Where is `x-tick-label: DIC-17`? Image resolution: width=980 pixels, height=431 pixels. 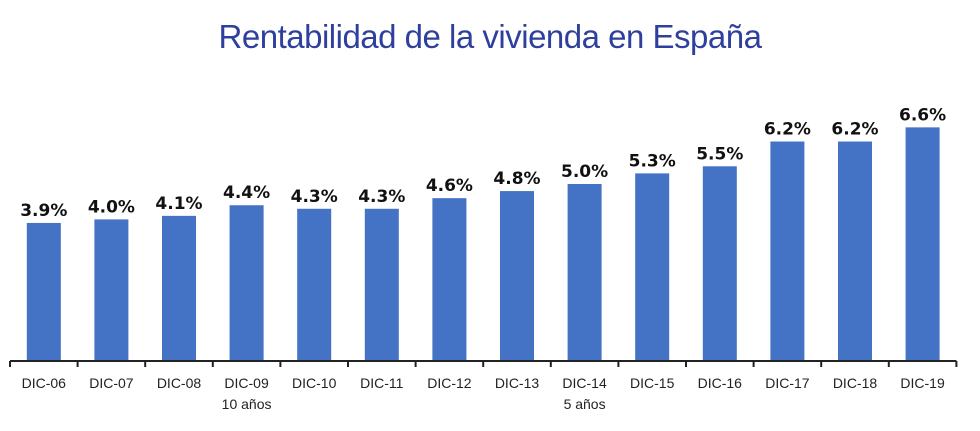 x-tick-label: DIC-17 is located at coordinates (787, 383).